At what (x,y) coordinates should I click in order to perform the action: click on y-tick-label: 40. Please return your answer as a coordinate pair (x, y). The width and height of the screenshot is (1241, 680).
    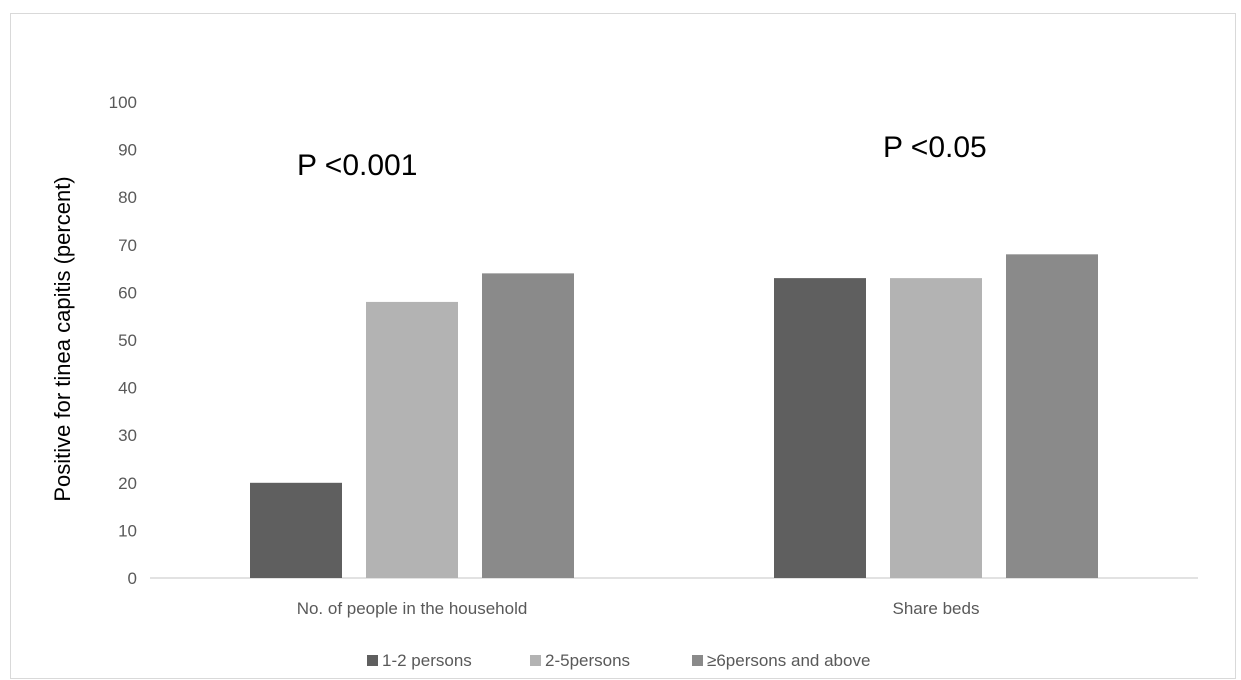
    Looking at the image, I should click on (127, 388).